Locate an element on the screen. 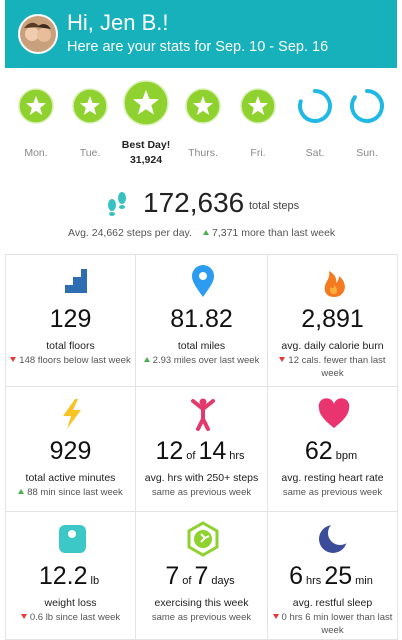  value-unit: days is located at coordinates (223, 581).